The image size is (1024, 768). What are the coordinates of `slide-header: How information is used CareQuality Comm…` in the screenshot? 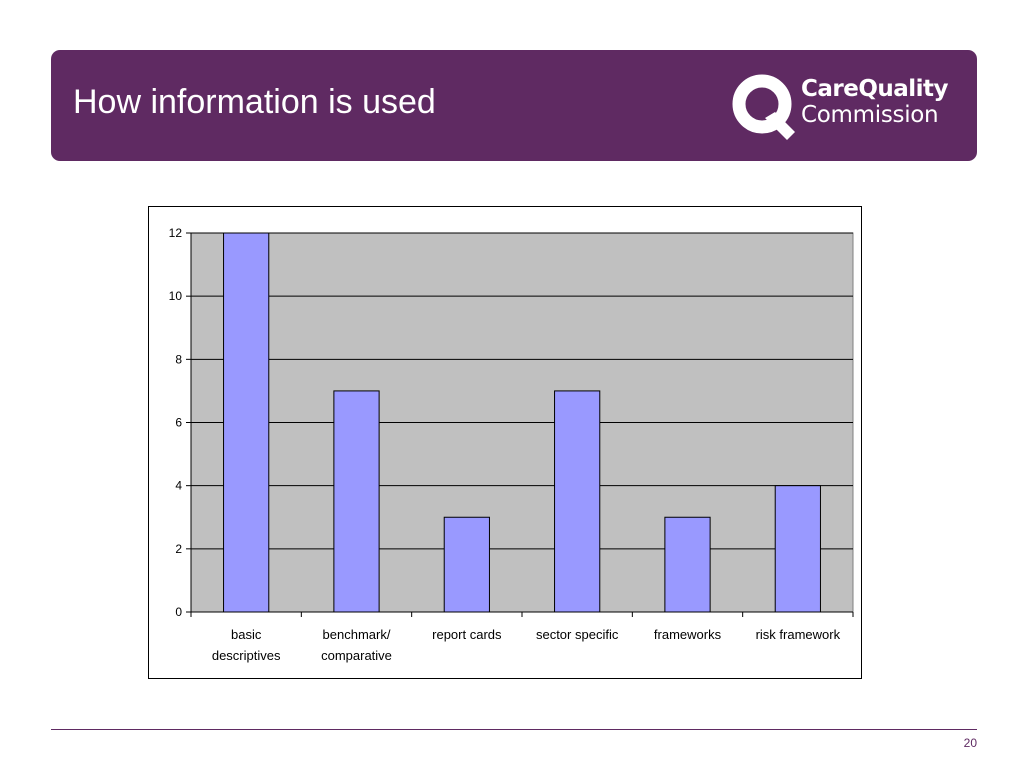 It's located at (514, 105).